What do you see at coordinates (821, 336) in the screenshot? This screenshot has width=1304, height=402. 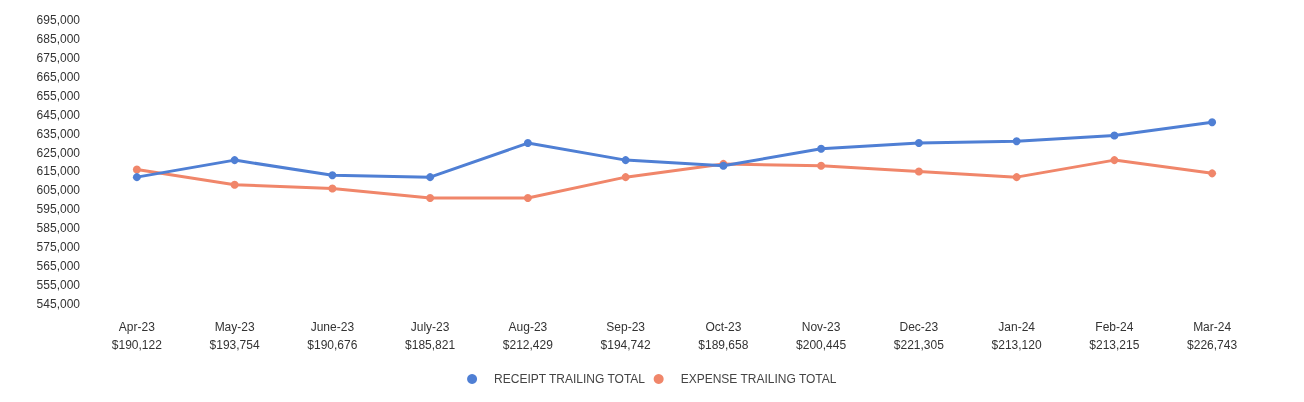 I see `x-tick-label: Nov-23 $200,445` at bounding box center [821, 336].